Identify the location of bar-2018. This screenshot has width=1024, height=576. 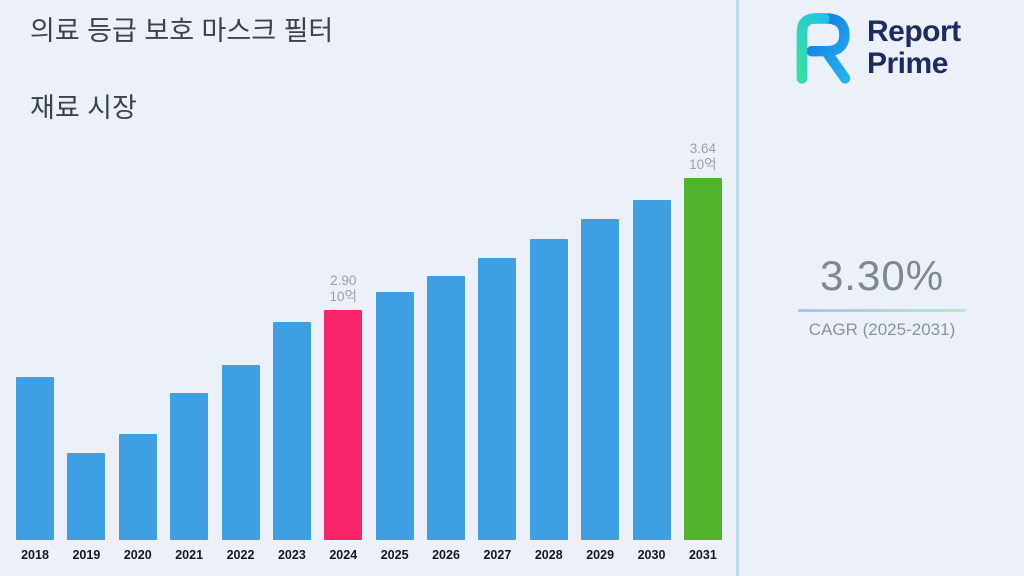
(35, 458).